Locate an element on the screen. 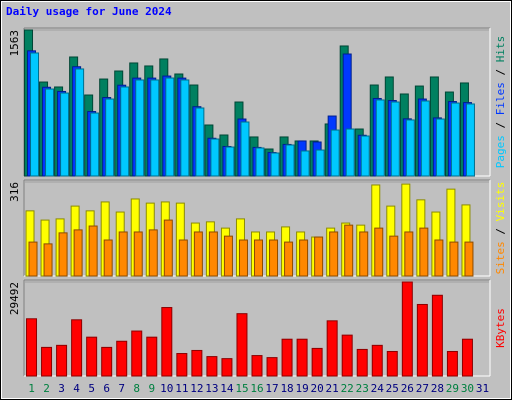 The height and width of the screenshot is (400, 512). x-tick-label: 28 is located at coordinates (437, 388).